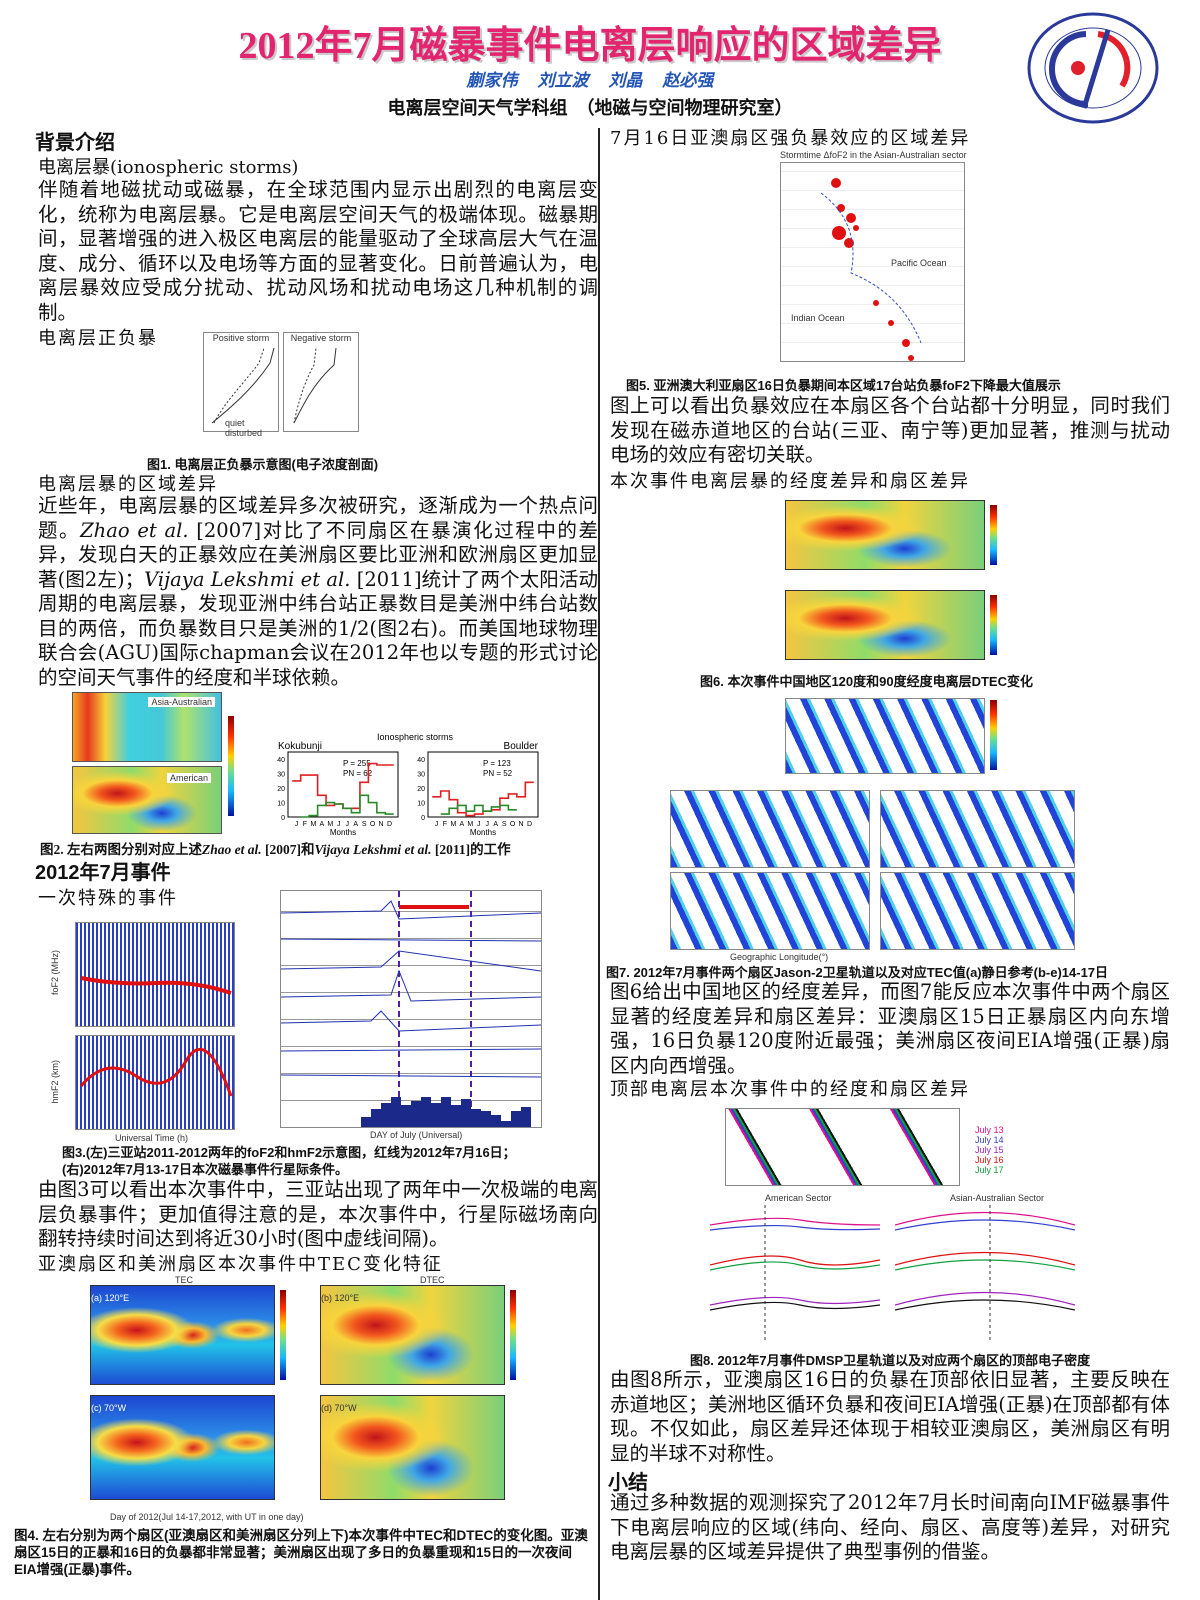 Image resolution: width=1200 pixels, height=1600 pixels. Describe the element at coordinates (985, 1272) in the screenshot. I see `topside-density-asian` at that location.